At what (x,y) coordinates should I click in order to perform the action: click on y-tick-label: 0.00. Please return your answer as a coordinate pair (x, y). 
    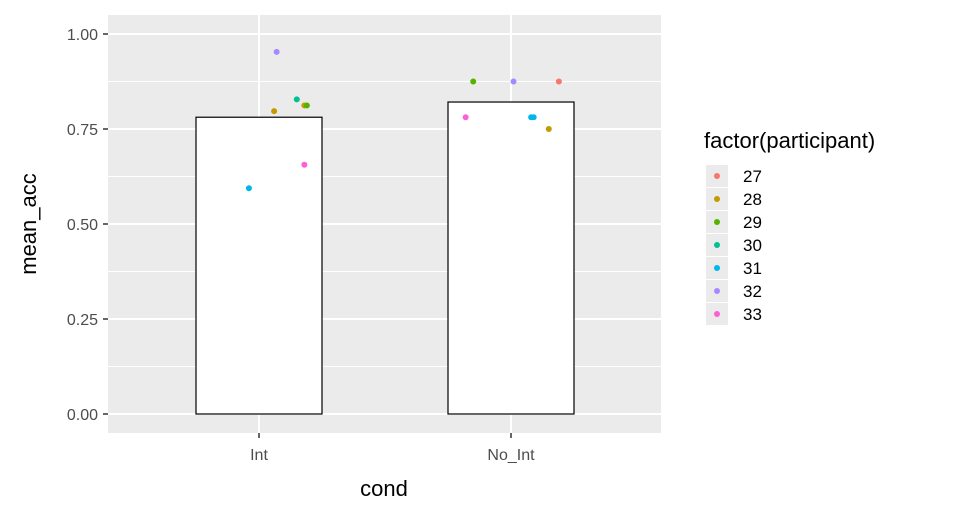
    Looking at the image, I should click on (82, 415).